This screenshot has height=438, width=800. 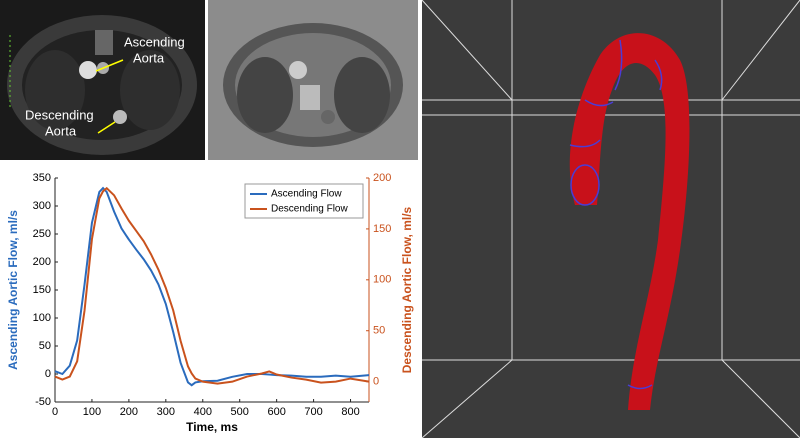 What do you see at coordinates (407, 289) in the screenshot?
I see `y2-axis-label: Descending Aortic Flow, ml/s` at bounding box center [407, 289].